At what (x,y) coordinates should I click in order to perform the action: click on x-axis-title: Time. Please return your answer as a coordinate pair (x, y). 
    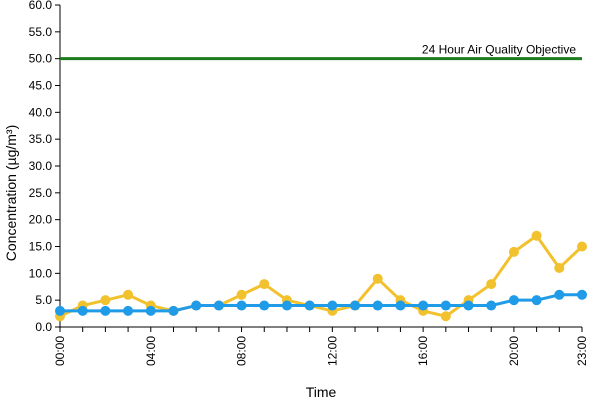
    Looking at the image, I should click on (321, 392).